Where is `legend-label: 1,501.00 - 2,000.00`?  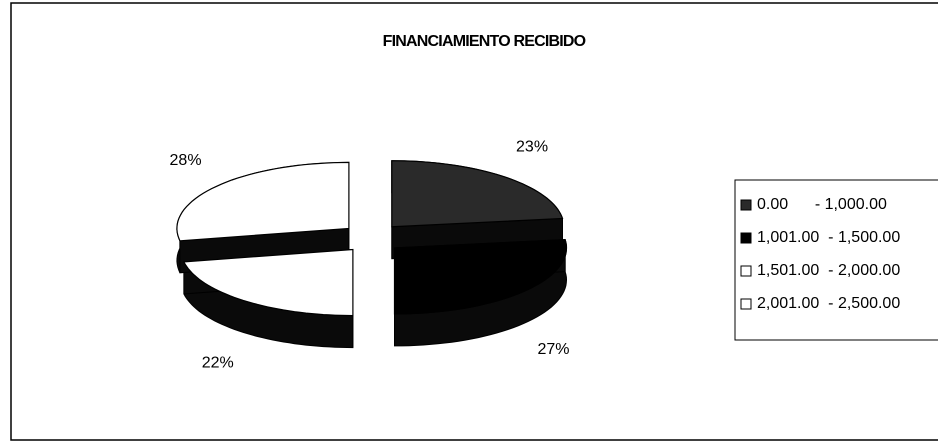
legend-label: 1,501.00 - 2,000.00 is located at coordinates (828, 270).